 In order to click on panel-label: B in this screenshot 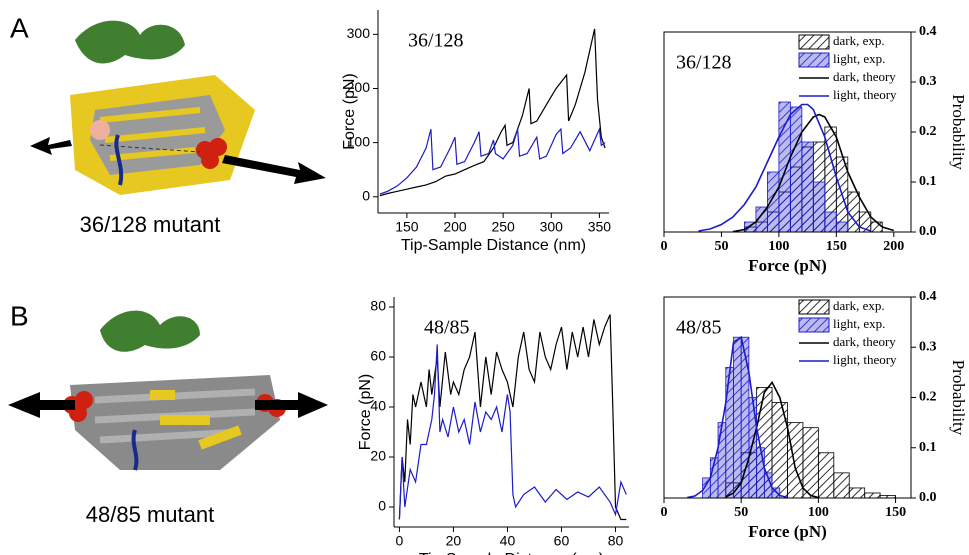, I will do `click(19, 315)`.